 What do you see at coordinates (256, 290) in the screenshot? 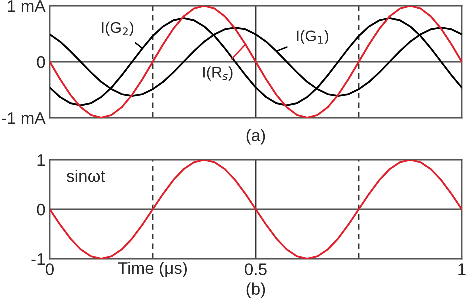
I see `text: (b)` at bounding box center [256, 290].